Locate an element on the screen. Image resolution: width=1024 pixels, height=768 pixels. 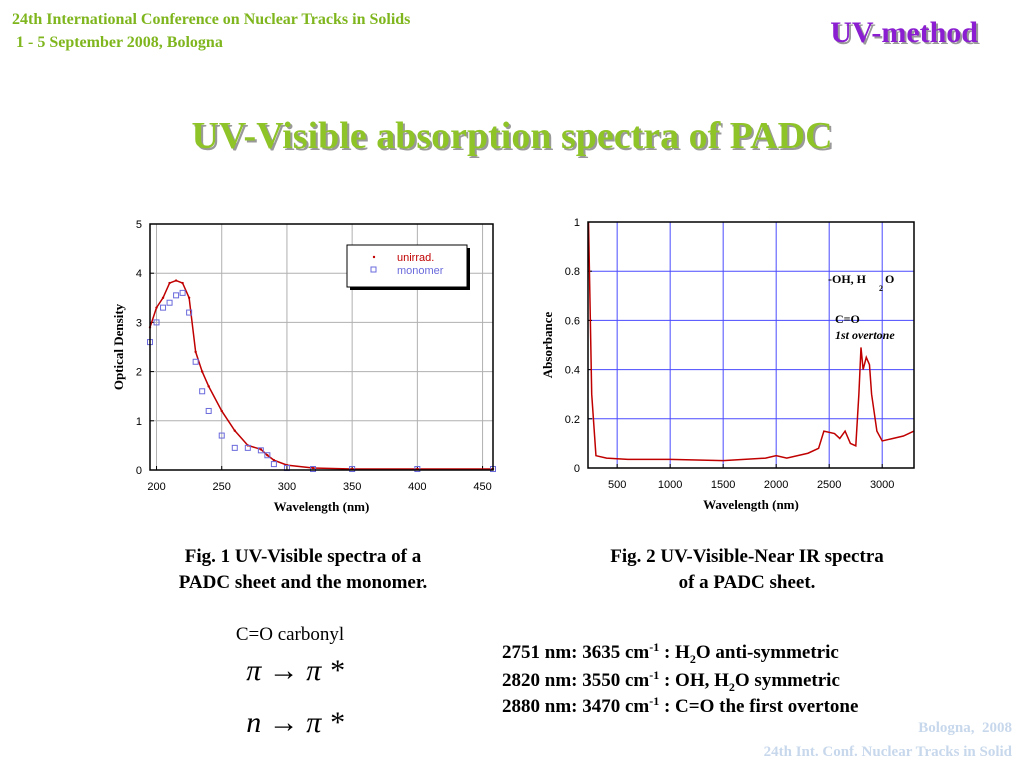
footer: Bologna, 2008 is located at coordinates (965, 728).